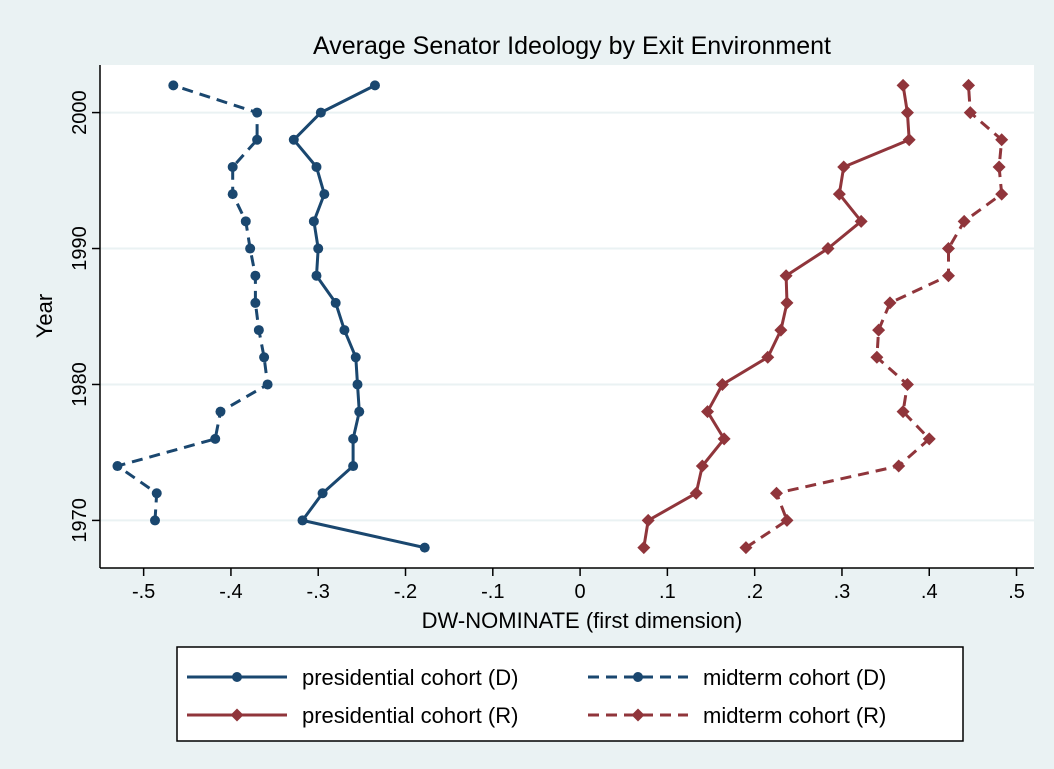  Describe the element at coordinates (230, 592) in the screenshot. I see `x-tick-label: -.4` at that location.